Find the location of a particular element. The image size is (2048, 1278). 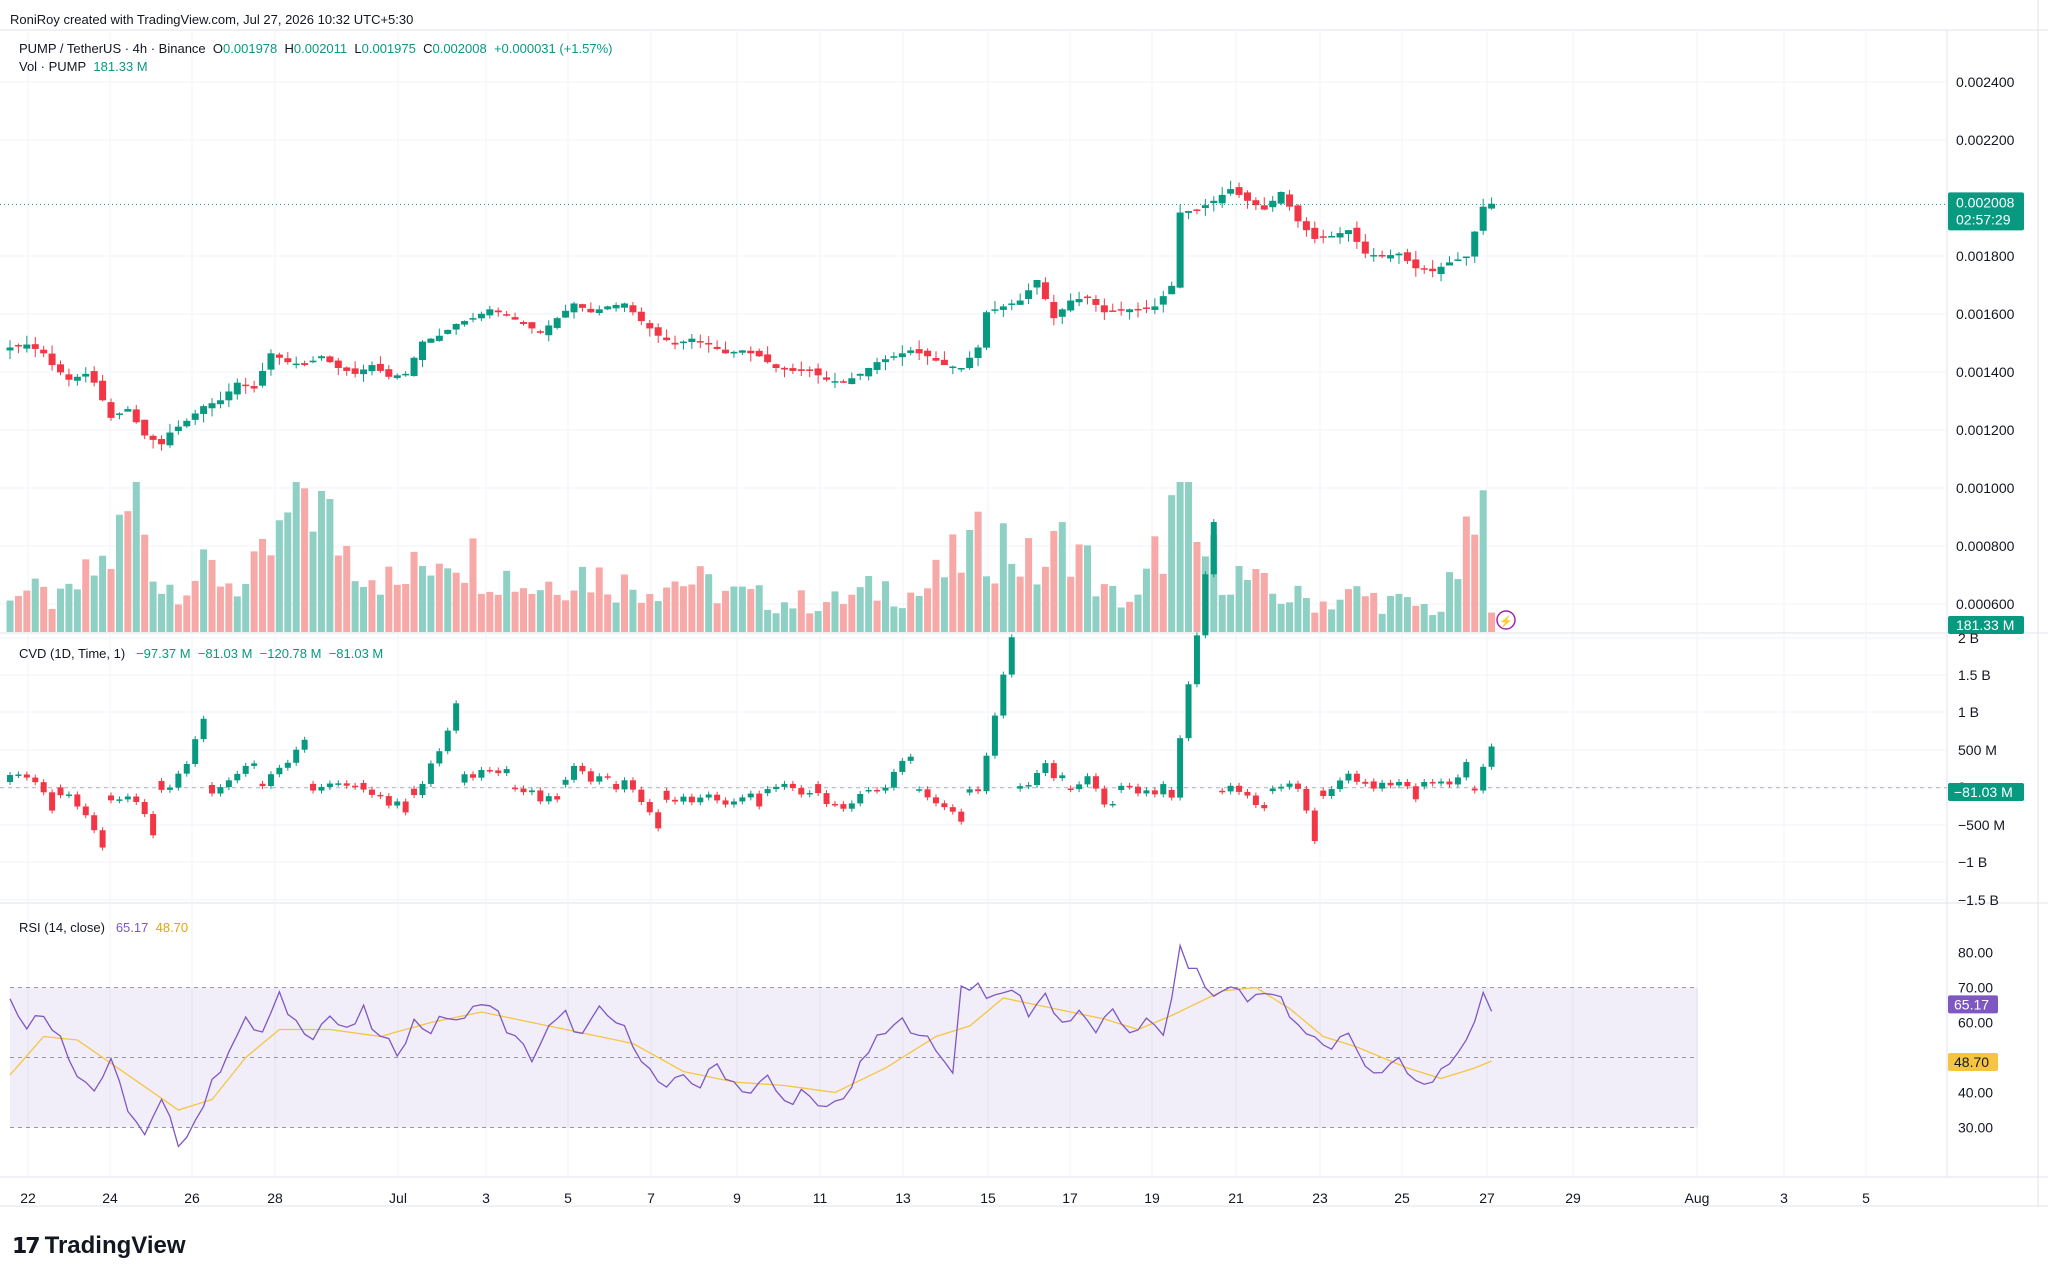

tradingview-icon: 𝟭𝟳 is located at coordinates (26, 1245).